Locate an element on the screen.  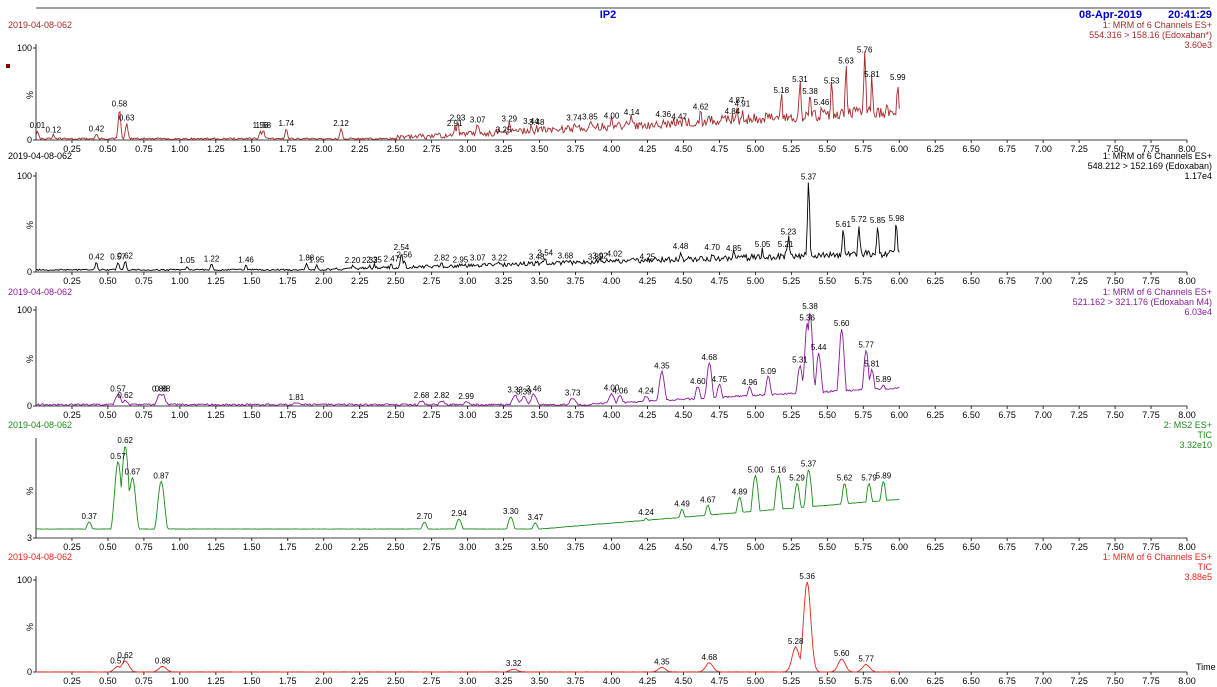
peak-label: 1.22 is located at coordinates (212, 258).